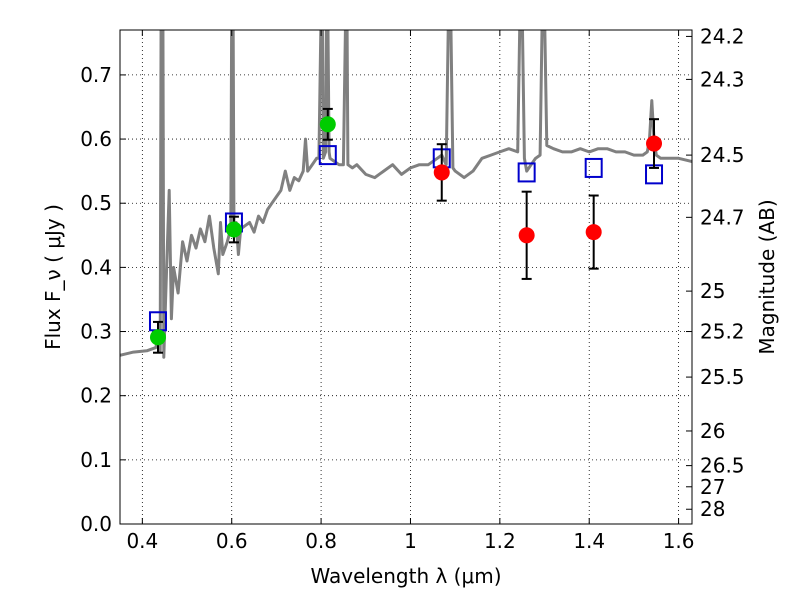 The width and height of the screenshot is (800, 600). What do you see at coordinates (96, 396) in the screenshot?
I see `y-tick-label: 0.2` at bounding box center [96, 396].